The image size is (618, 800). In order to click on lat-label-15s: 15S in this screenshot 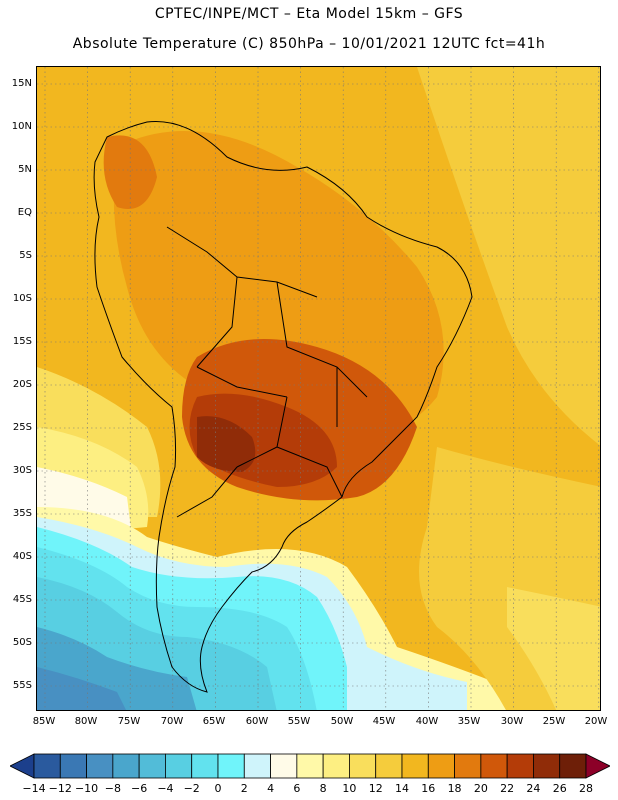, I will do `click(22, 341)`.